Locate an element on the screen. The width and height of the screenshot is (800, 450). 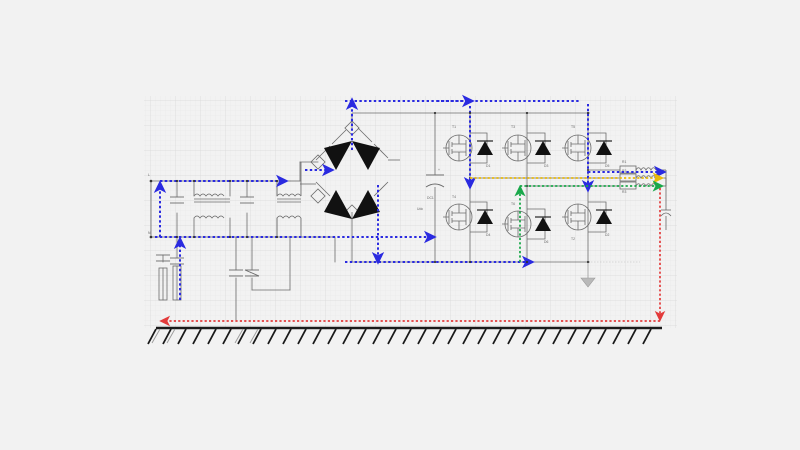
d6-label: D6 is located at coordinates (546, 242).